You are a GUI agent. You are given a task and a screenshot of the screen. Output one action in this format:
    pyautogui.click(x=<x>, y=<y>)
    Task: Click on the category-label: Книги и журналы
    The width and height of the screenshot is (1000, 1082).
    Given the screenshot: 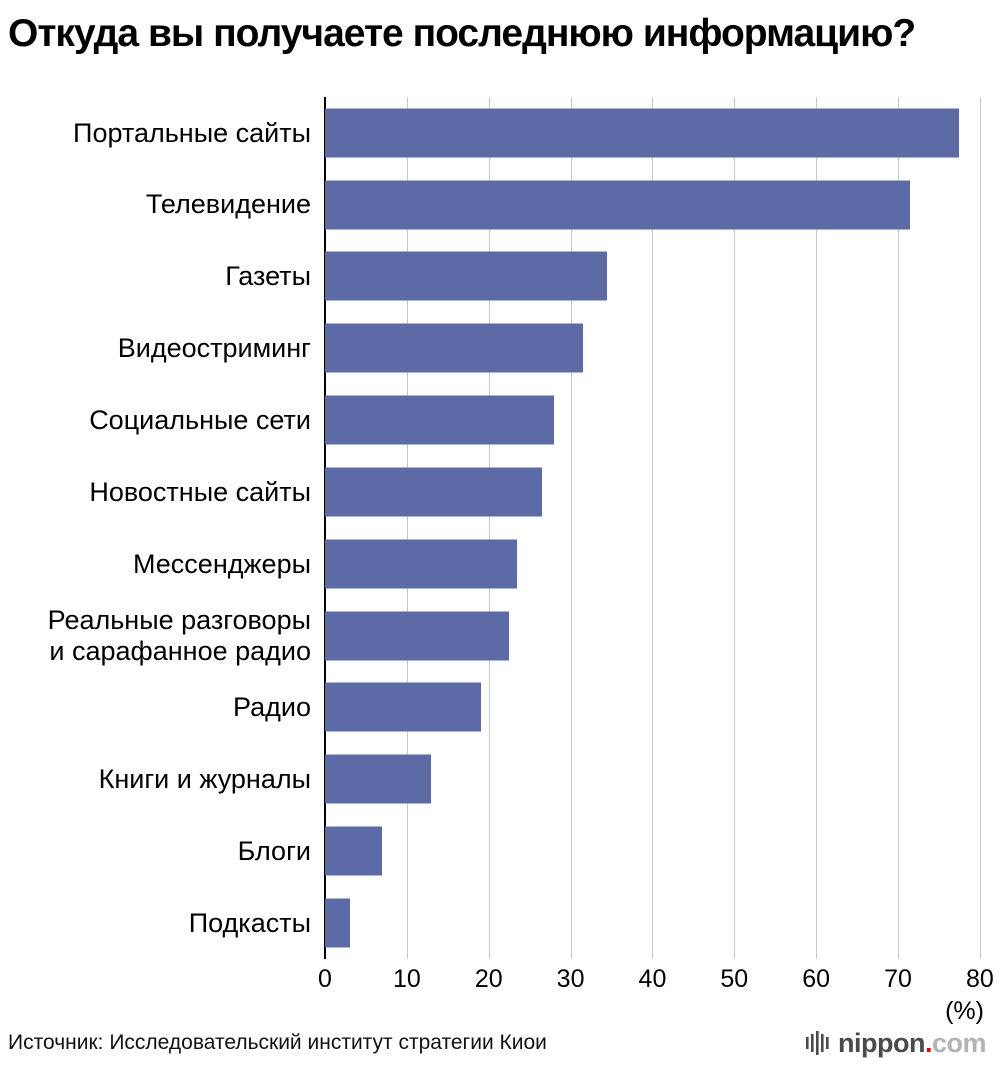 What is the action you would take?
    pyautogui.click(x=204, y=779)
    